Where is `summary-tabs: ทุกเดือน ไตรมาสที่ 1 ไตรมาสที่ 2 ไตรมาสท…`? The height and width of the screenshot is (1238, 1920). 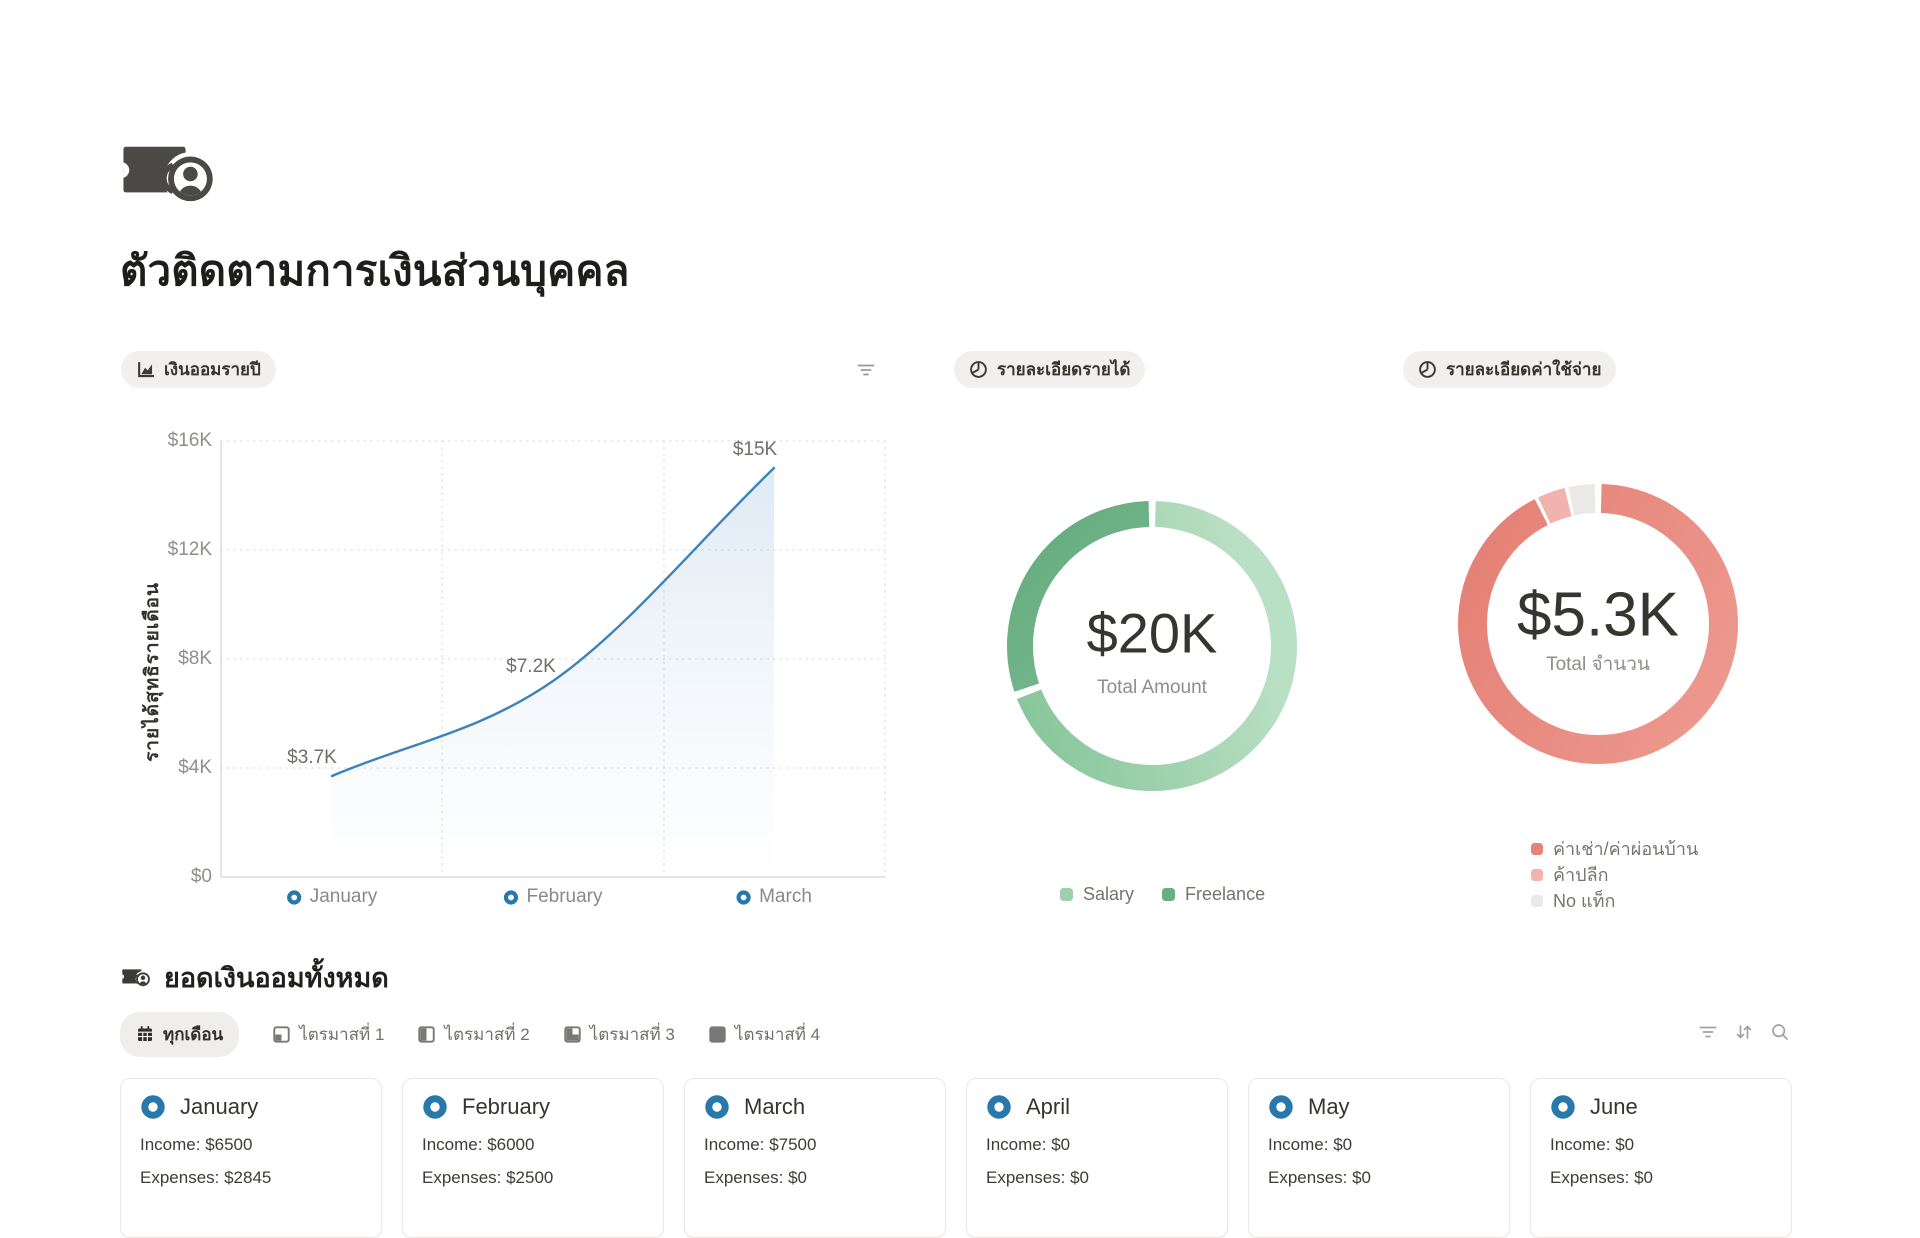
summary-tabs: ทุกเดือน ไตรมาสที่ 1 ไตรมาสที่ 2 ไตรมาสท… is located at coordinates (470, 1034).